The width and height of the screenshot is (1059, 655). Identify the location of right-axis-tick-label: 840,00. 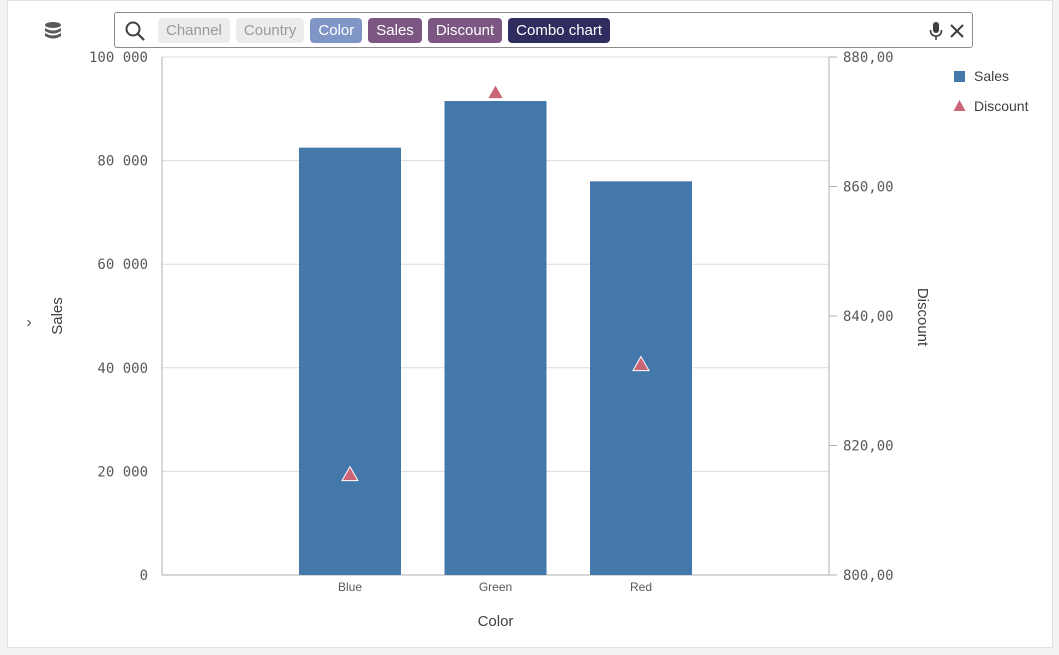
(868, 317).